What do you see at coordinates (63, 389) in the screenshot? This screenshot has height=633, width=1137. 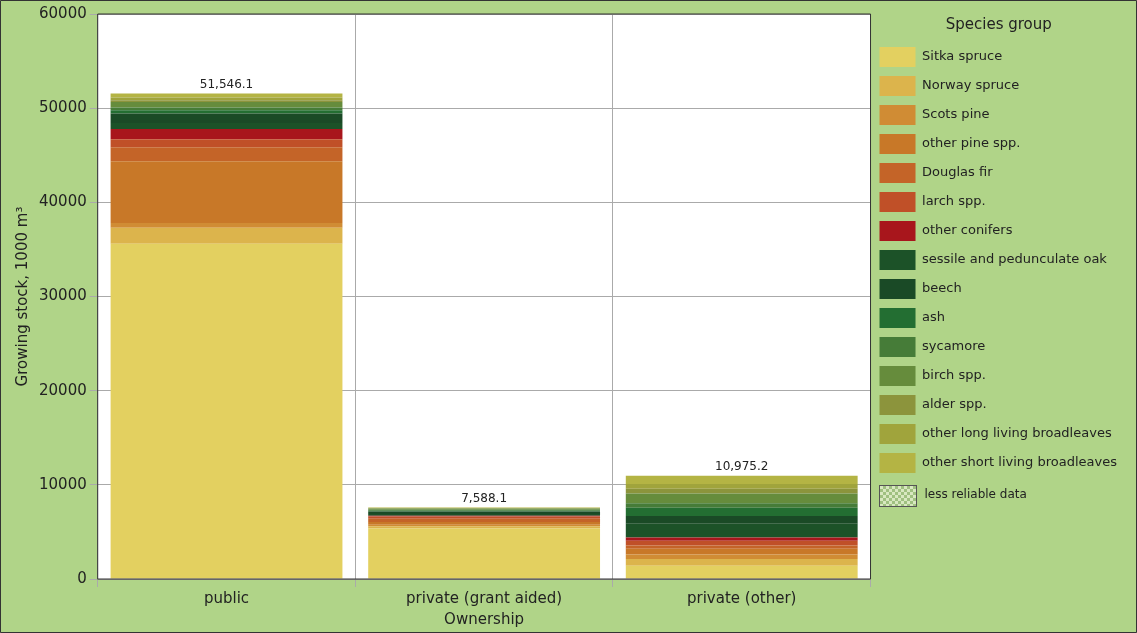 I see `y-tick-label: 20000` at bounding box center [63, 389].